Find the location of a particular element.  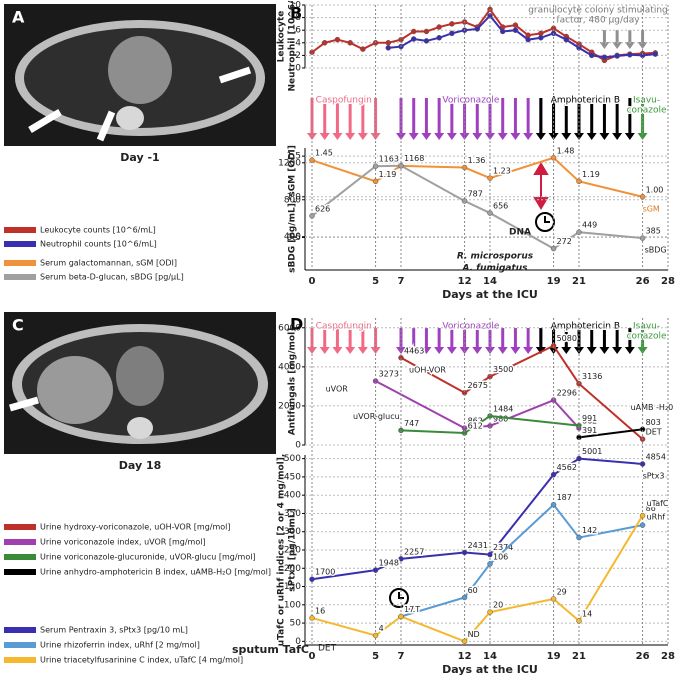

gcsf-label: factor, 480 µg/day is located at coordinates (598, 21).